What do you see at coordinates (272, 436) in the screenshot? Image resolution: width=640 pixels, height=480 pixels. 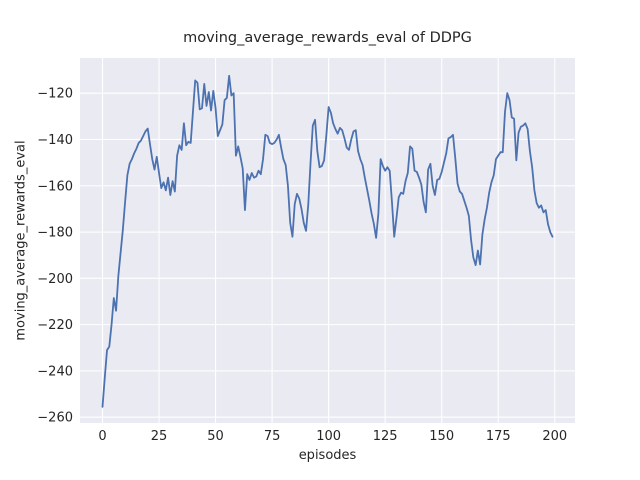 I see `x-tick-label: 75` at bounding box center [272, 436].